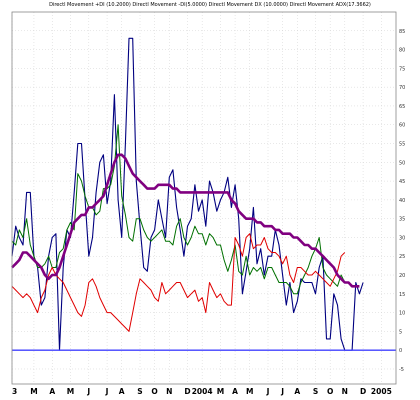 Image resolution: width=420 pixels, height=400 pixels. I want to click on y-tick-label: 0, so click(400, 351).